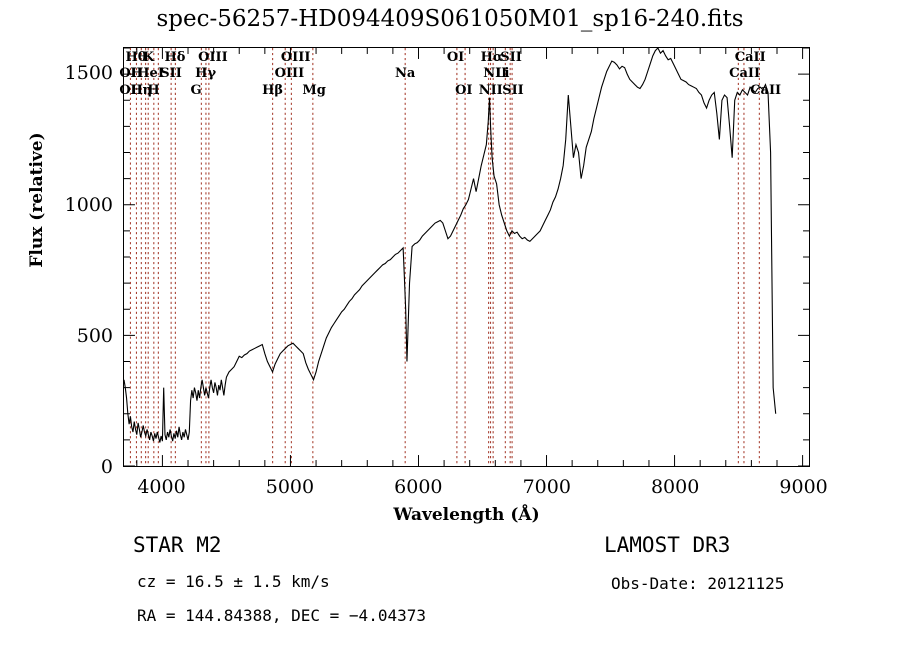 This screenshot has height=649, width=900. Describe the element at coordinates (141, 90) in the screenshot. I see `spectral-line-label: Hη` at that location.